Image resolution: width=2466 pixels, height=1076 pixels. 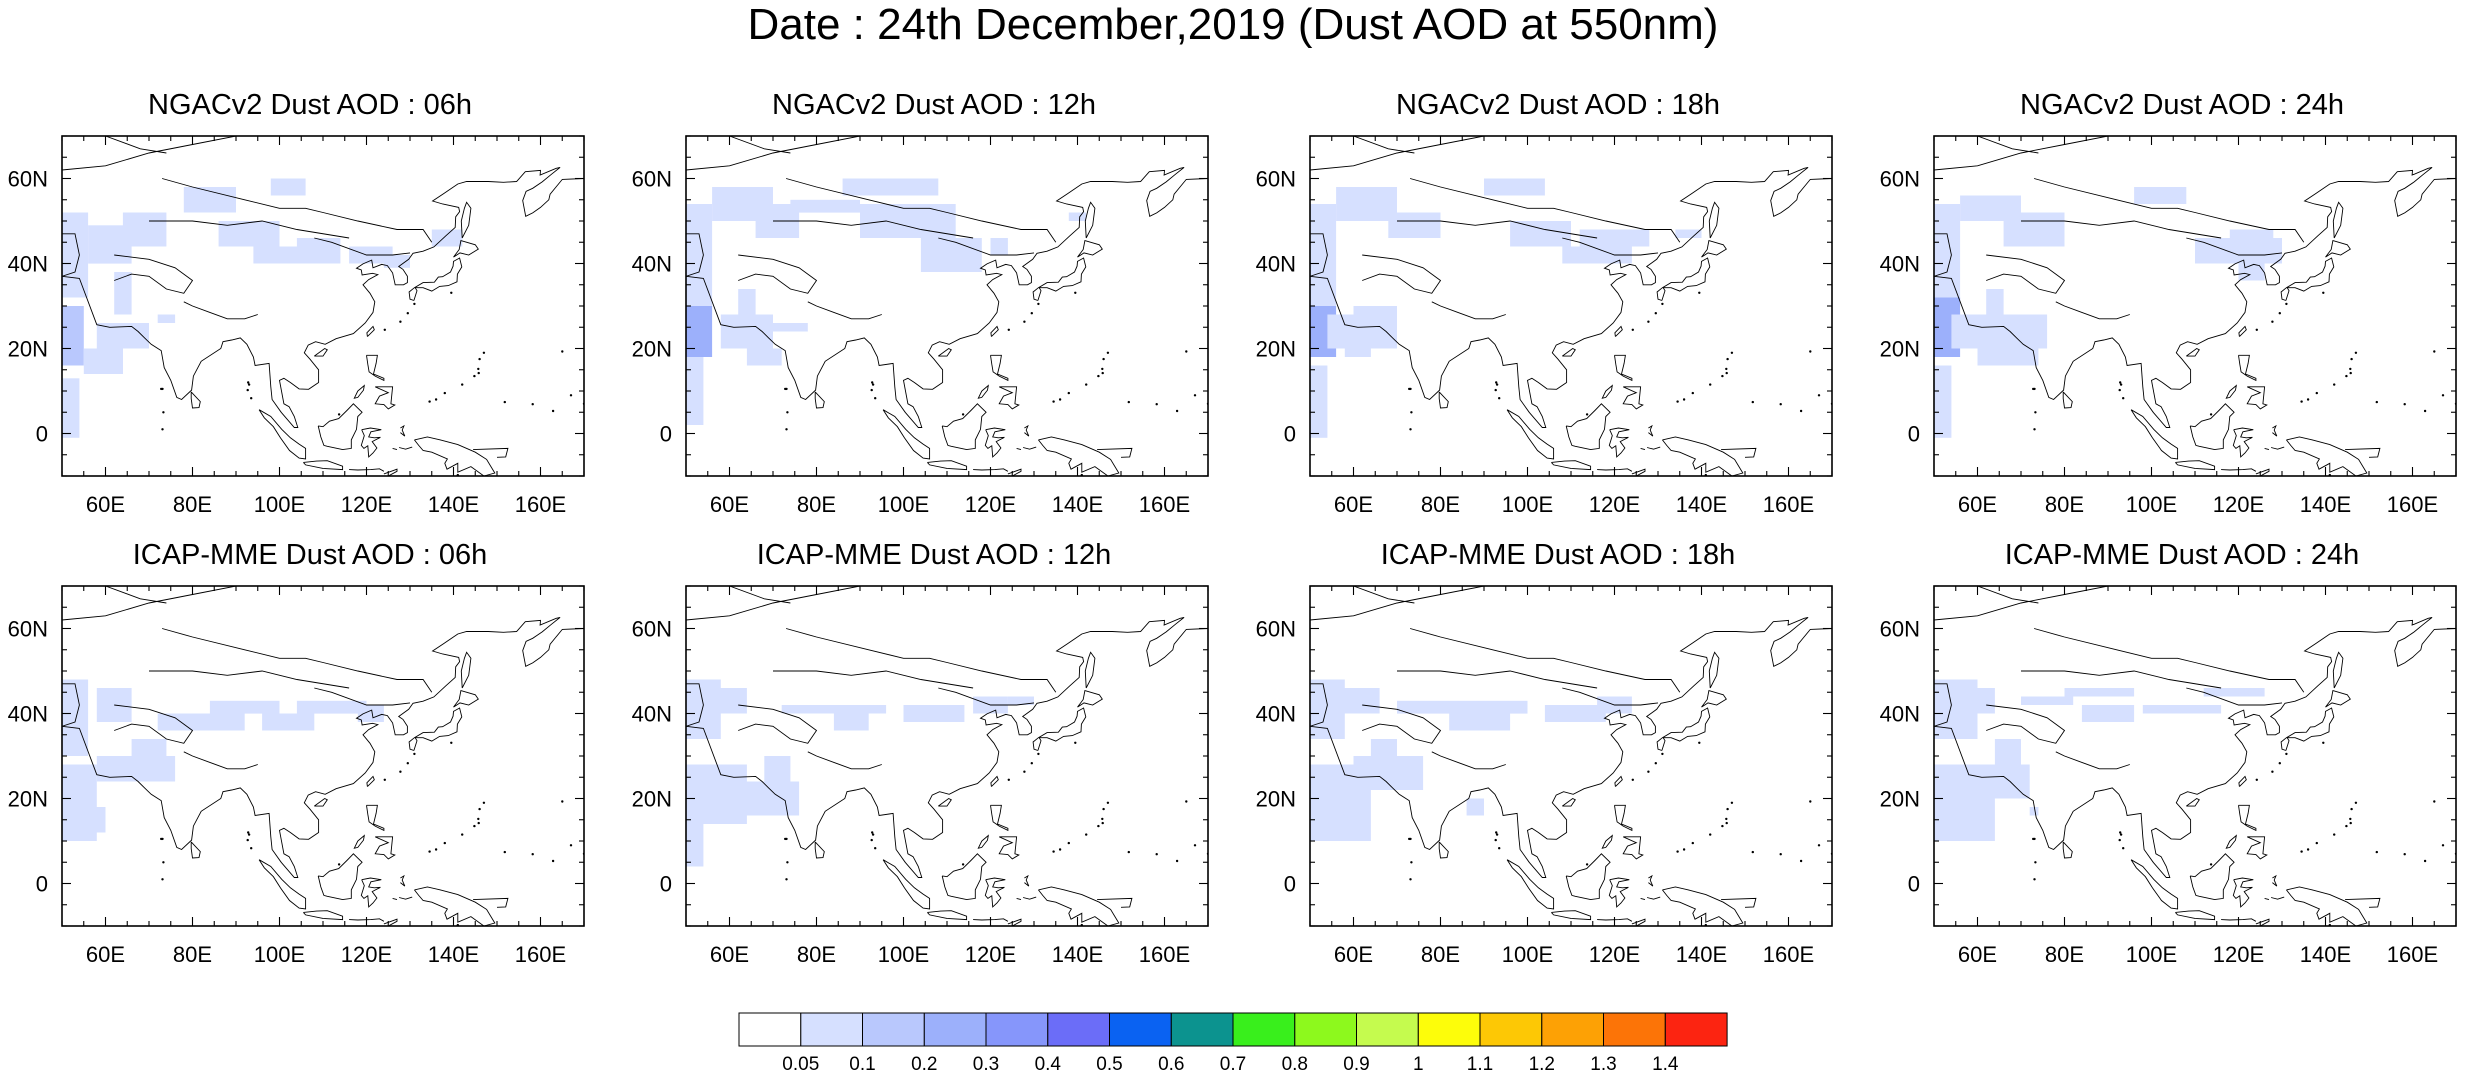 What do you see at coordinates (1788, 954) in the screenshot?
I see `lon-tick-label: 160E` at bounding box center [1788, 954].